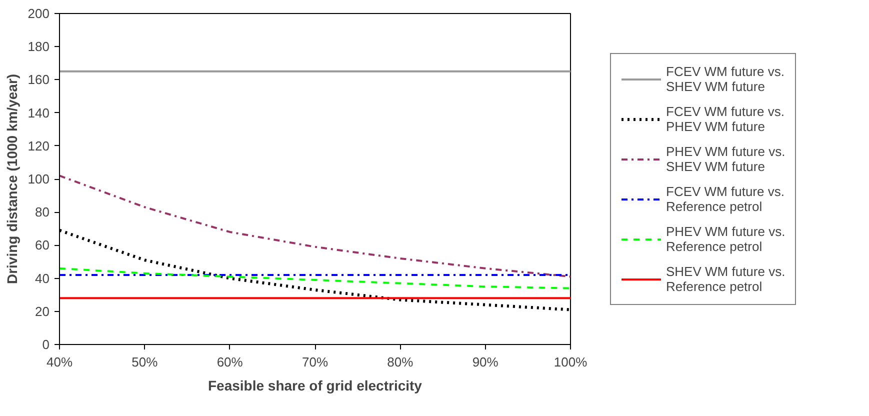 The image size is (869, 416). Describe the element at coordinates (39, 179) in the screenshot. I see `y-tick-label: 100` at that location.